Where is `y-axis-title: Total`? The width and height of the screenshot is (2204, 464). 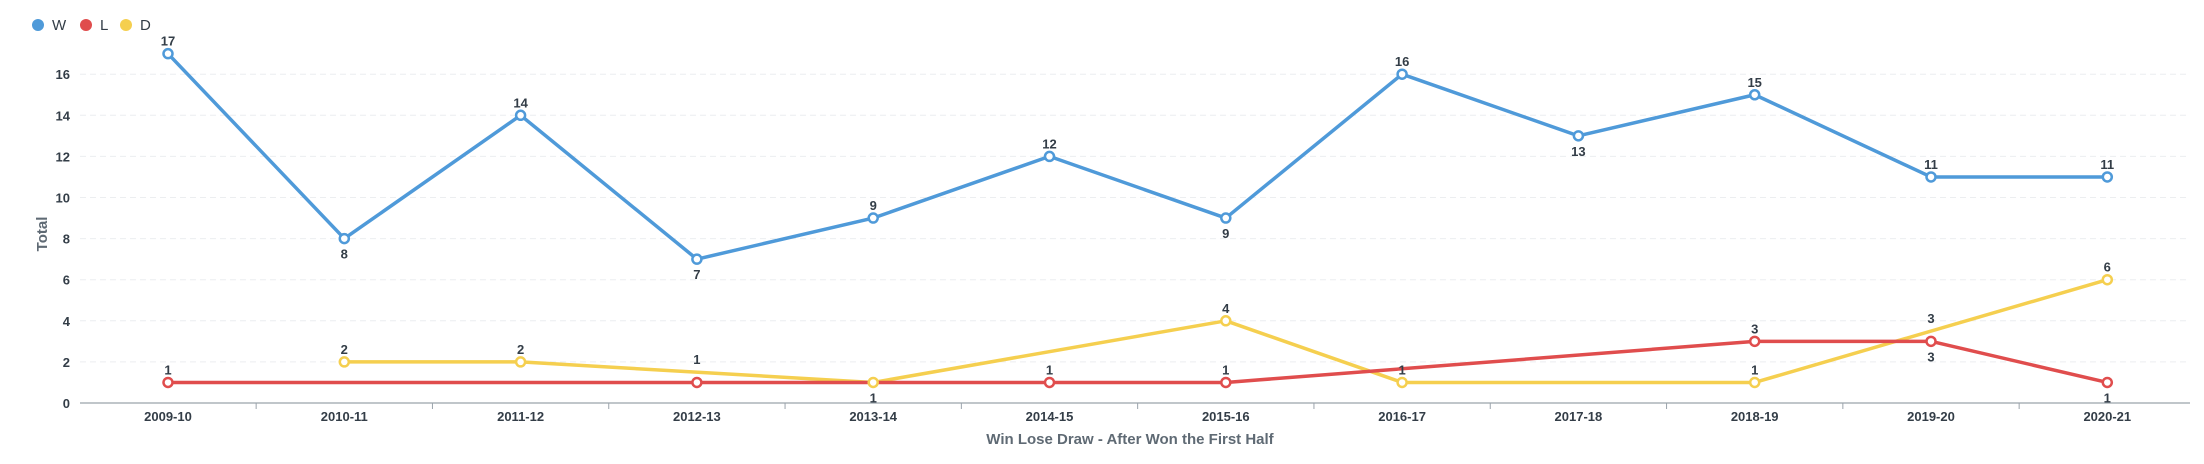
y-axis-title: Total is located at coordinates (42, 234).